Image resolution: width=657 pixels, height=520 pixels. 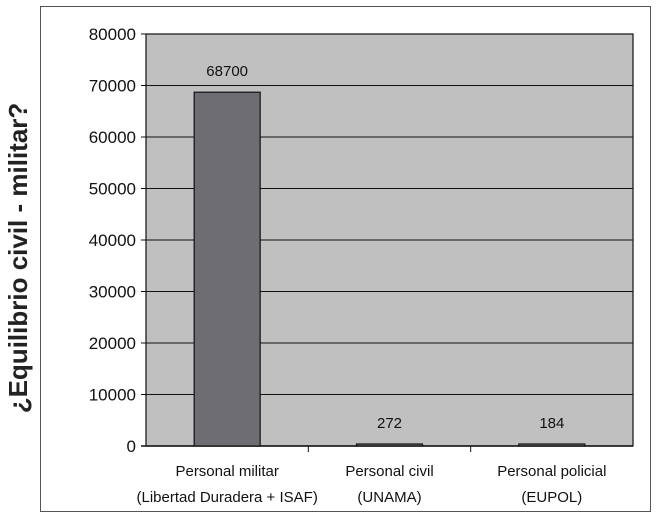 I want to click on y-tick-label: 30000, so click(x=112, y=292).